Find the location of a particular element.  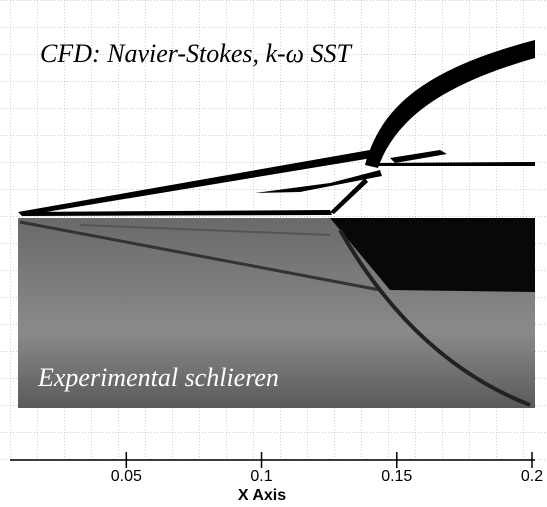

experiment-label: Experimental schlieren is located at coordinates (158, 377).